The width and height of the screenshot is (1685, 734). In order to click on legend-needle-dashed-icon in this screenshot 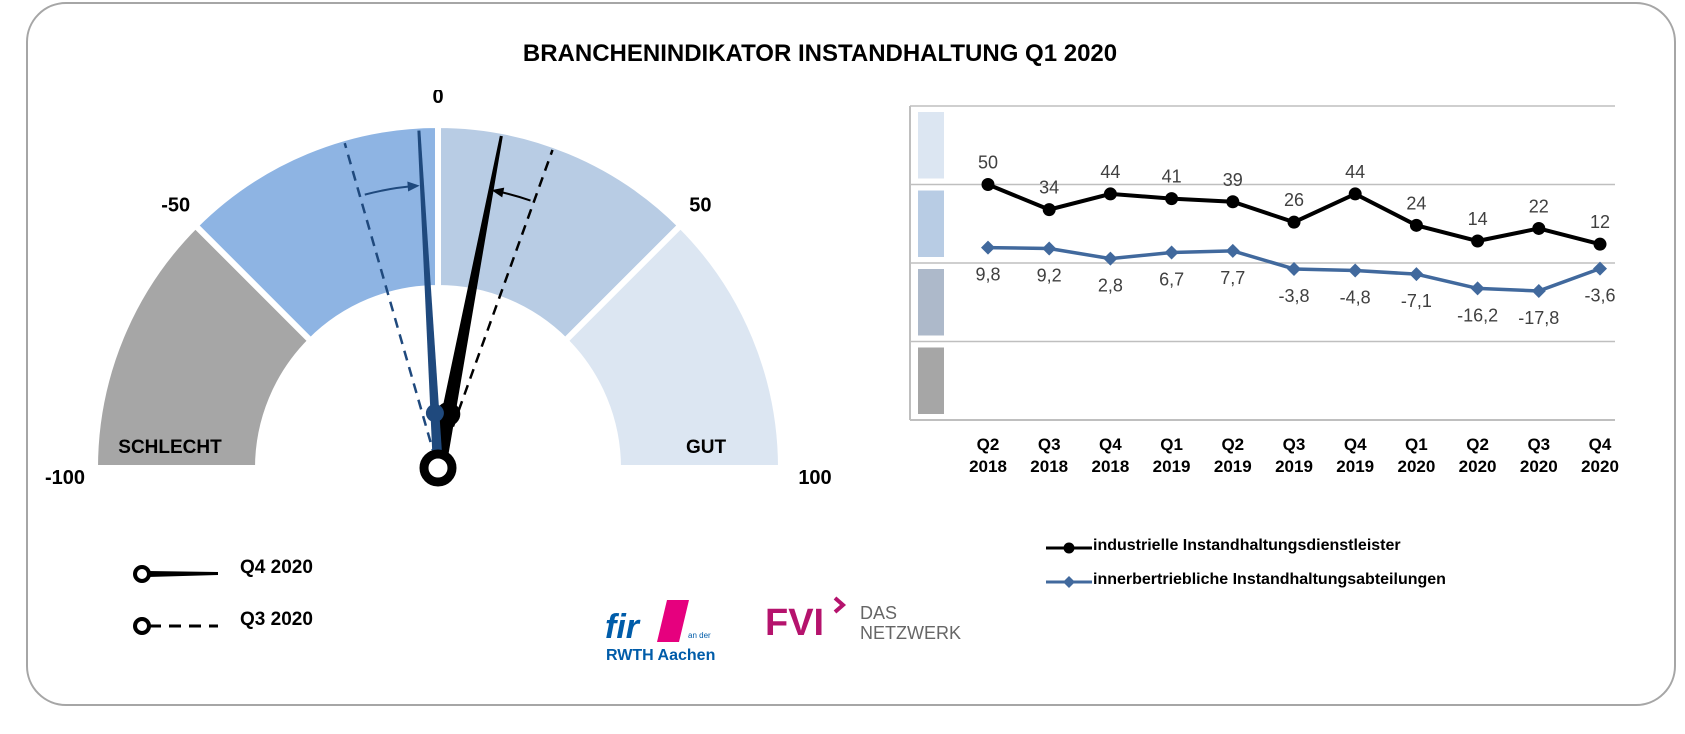, I will do `click(175, 626)`.